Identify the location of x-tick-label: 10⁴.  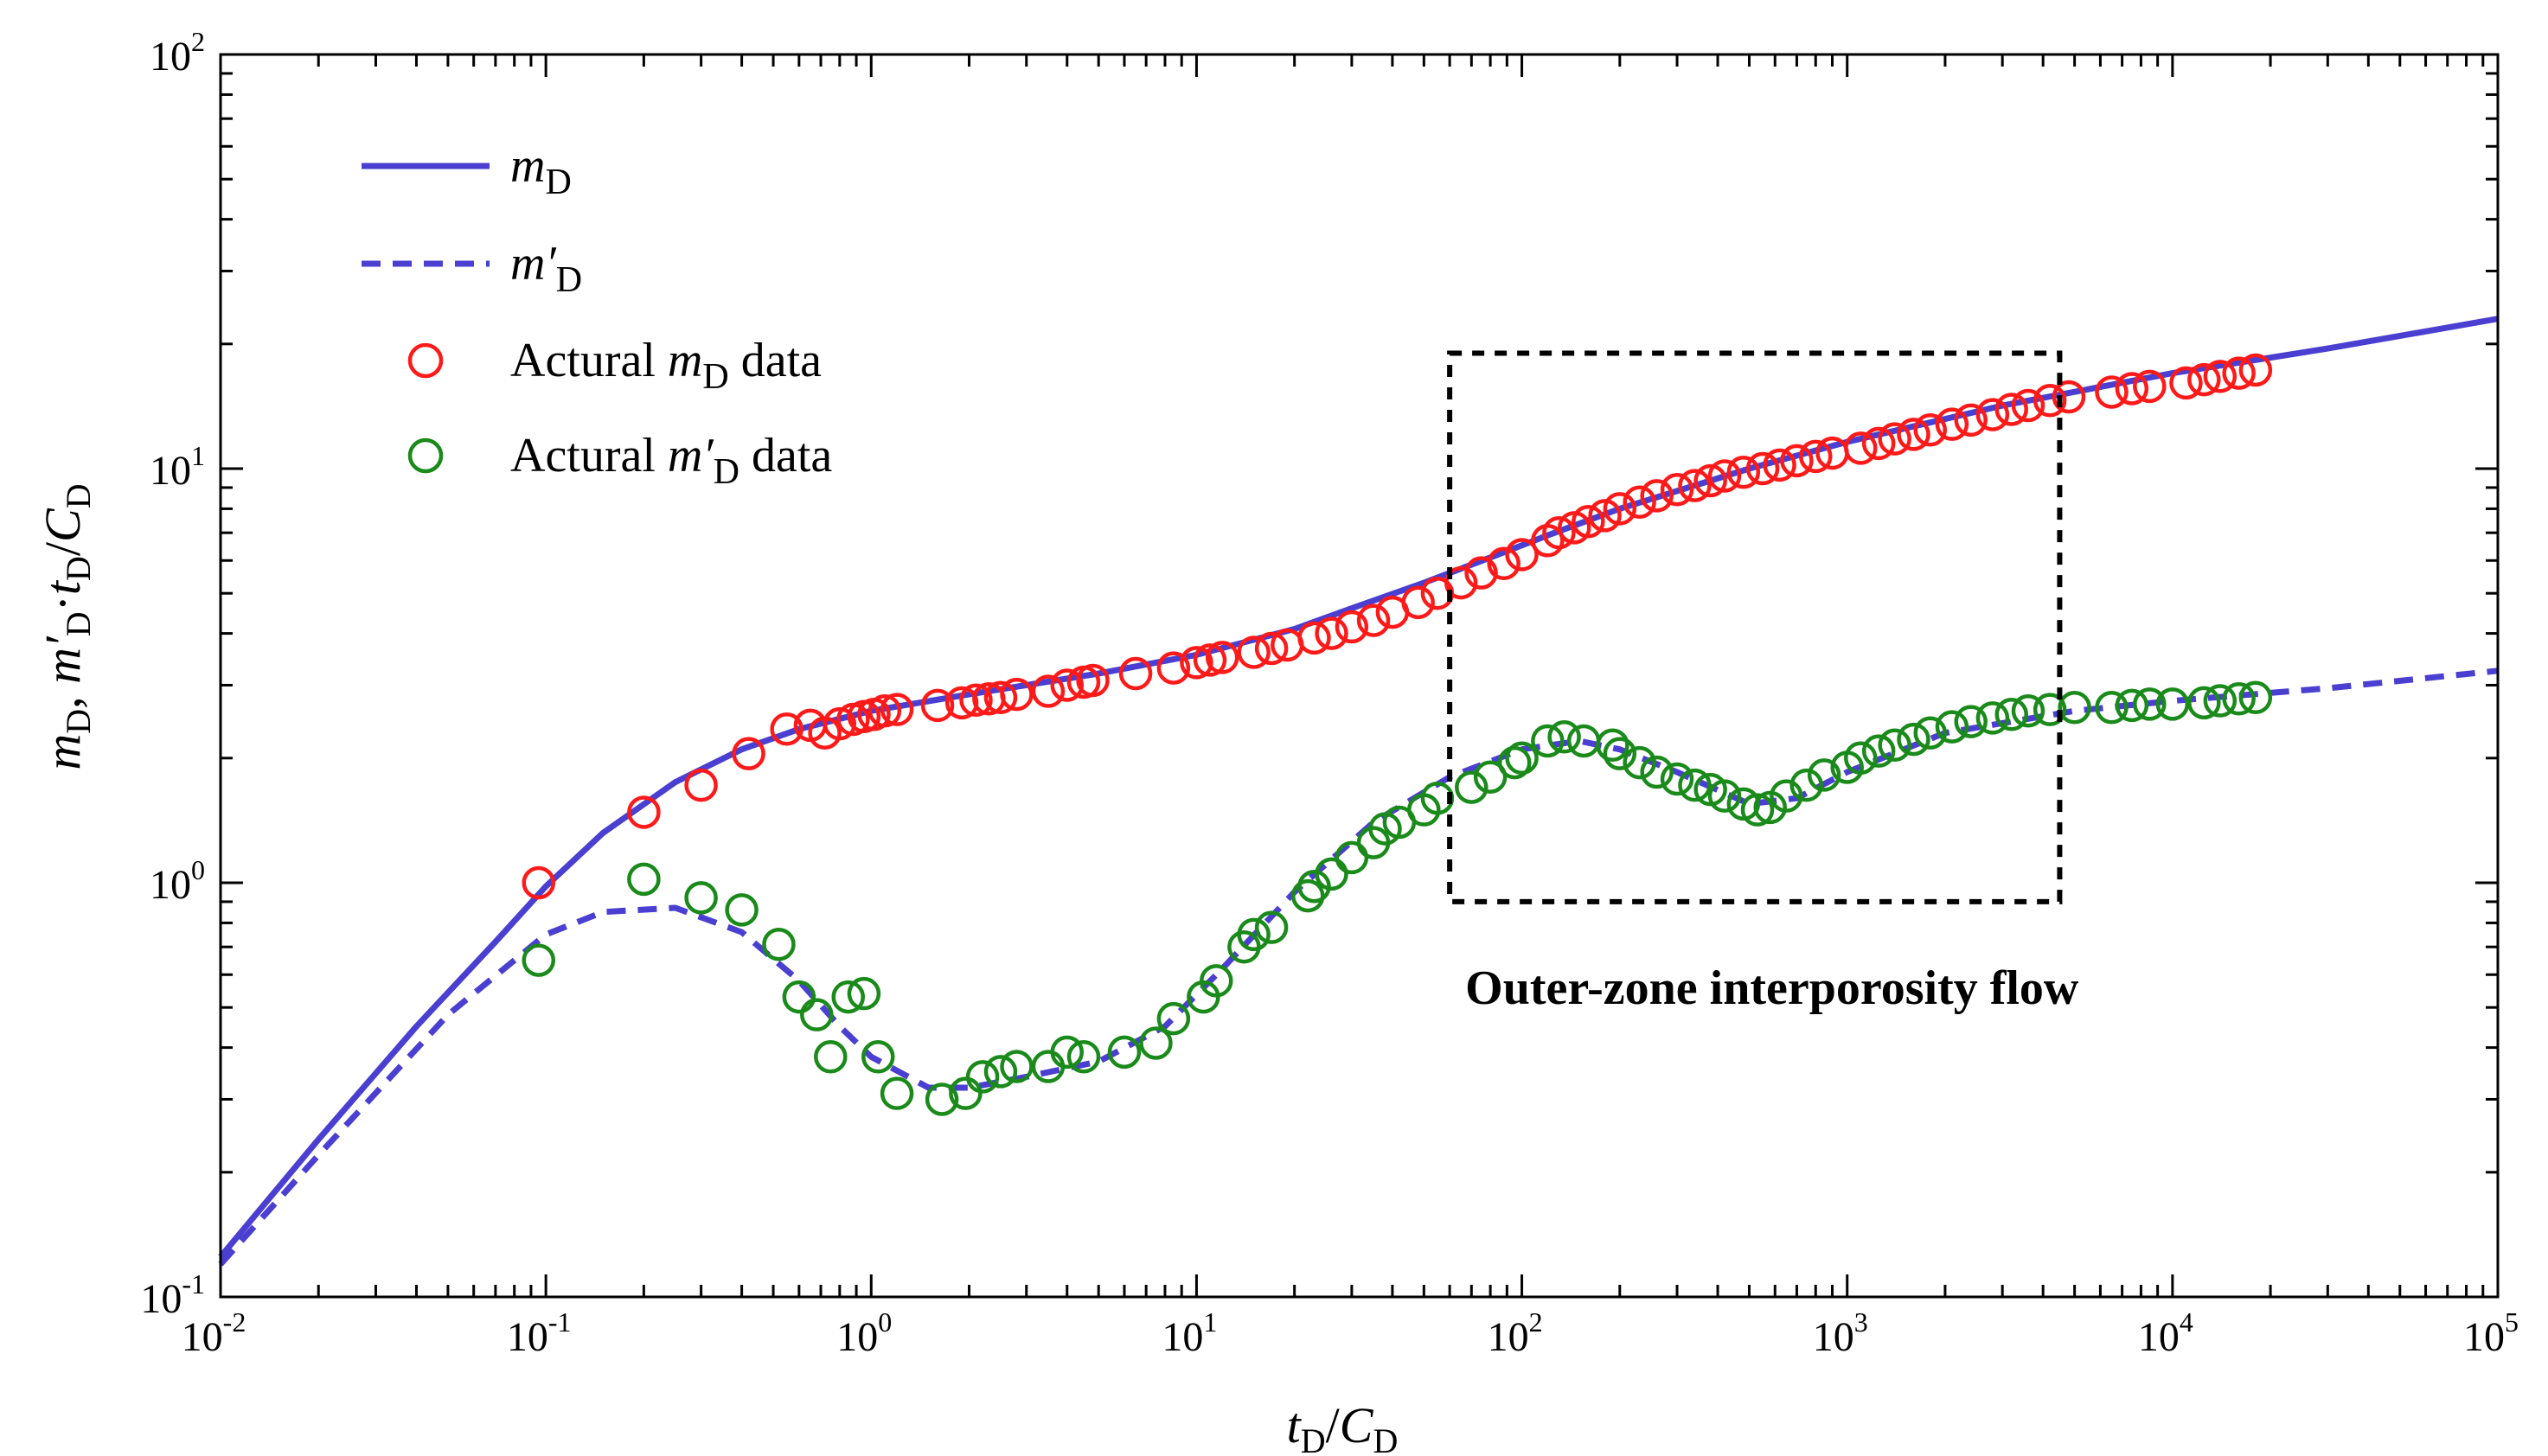
(2166, 1333).